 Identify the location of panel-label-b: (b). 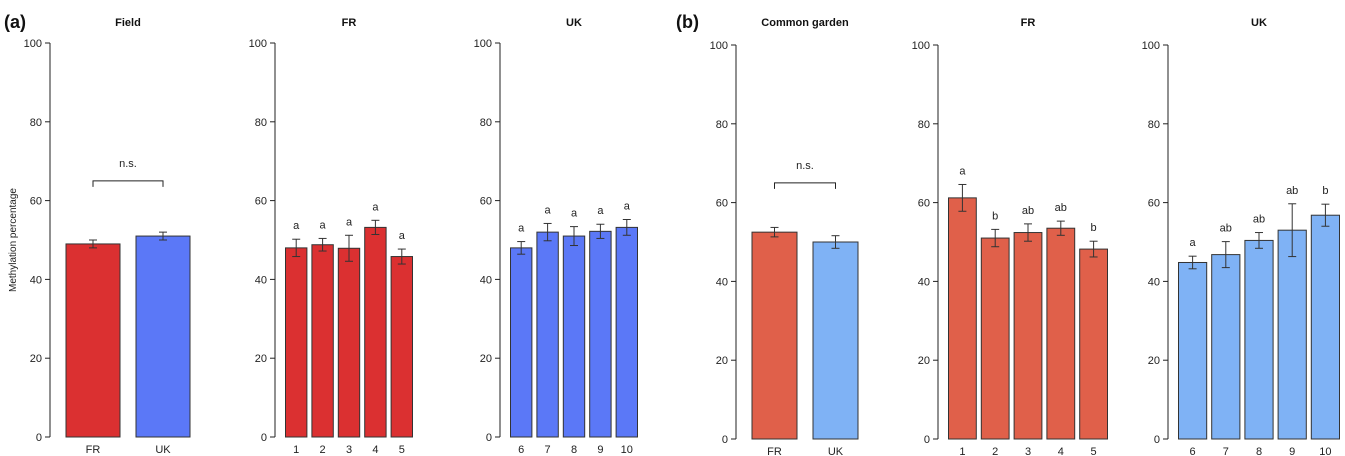
(687, 22).